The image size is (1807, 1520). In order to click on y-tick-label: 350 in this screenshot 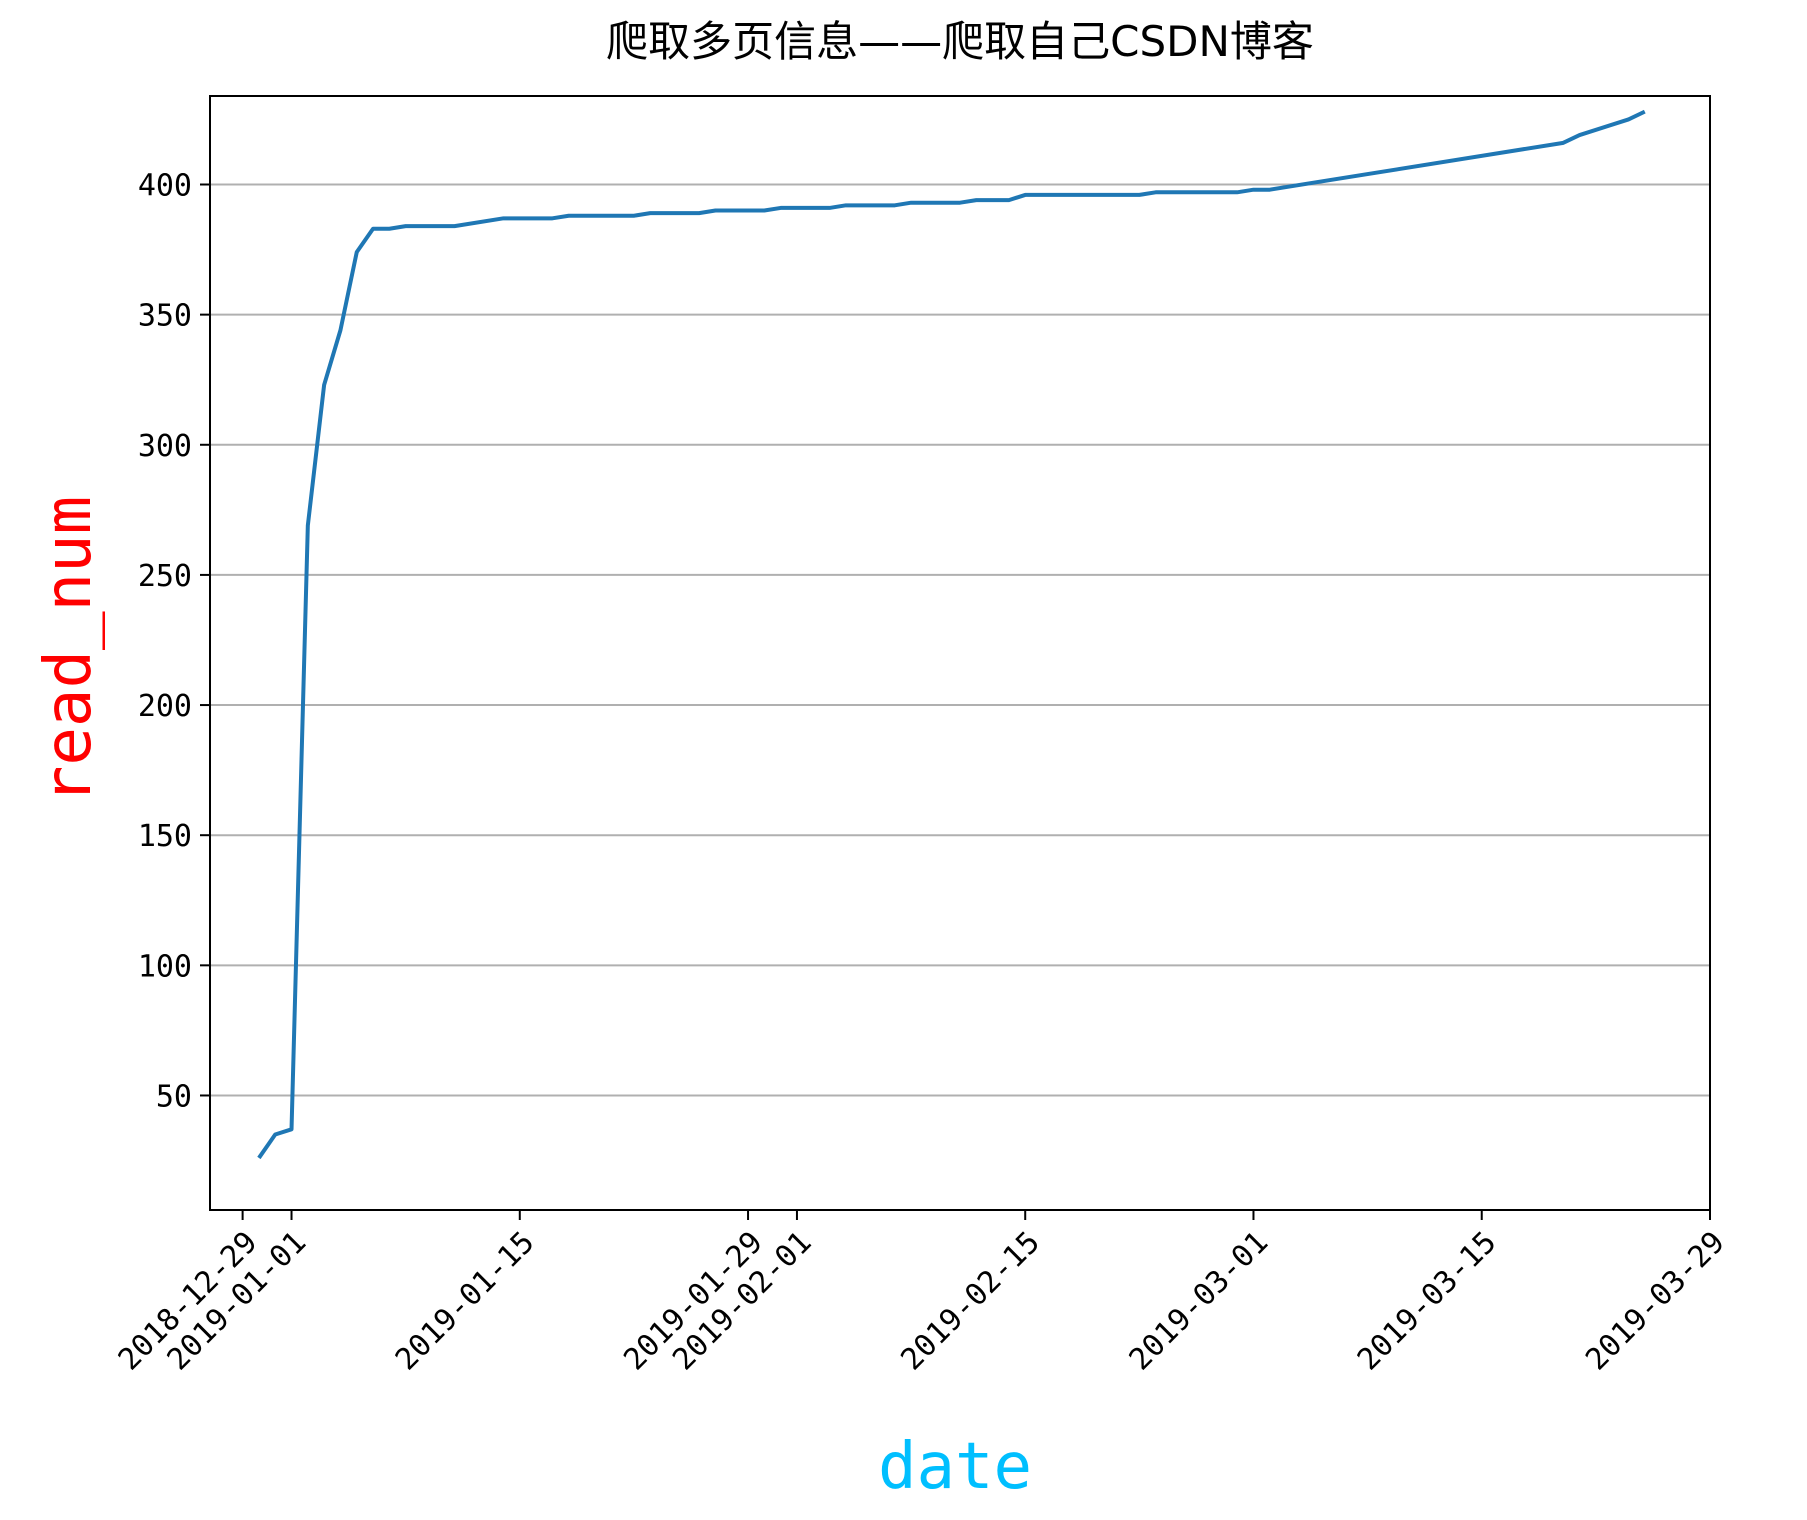, I will do `click(165, 316)`.